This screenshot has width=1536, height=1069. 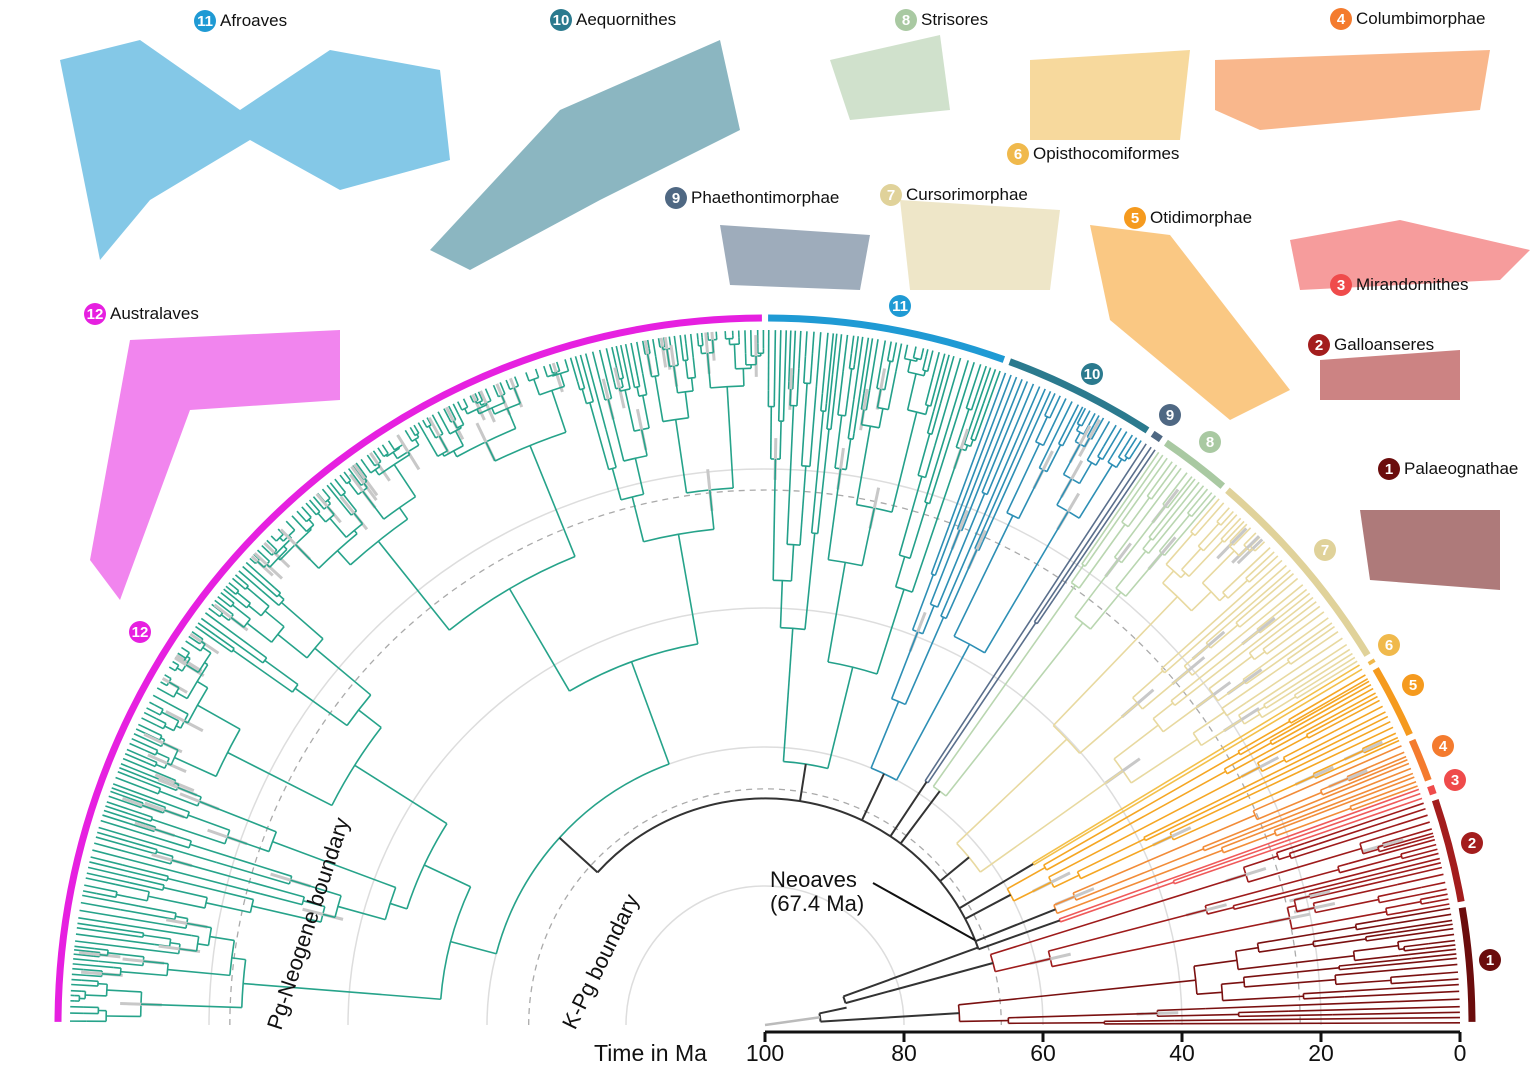 What do you see at coordinates (817, 892) in the screenshot?
I see `neoaves-annotation: Neoaves (67.4 Ma)` at bounding box center [817, 892].